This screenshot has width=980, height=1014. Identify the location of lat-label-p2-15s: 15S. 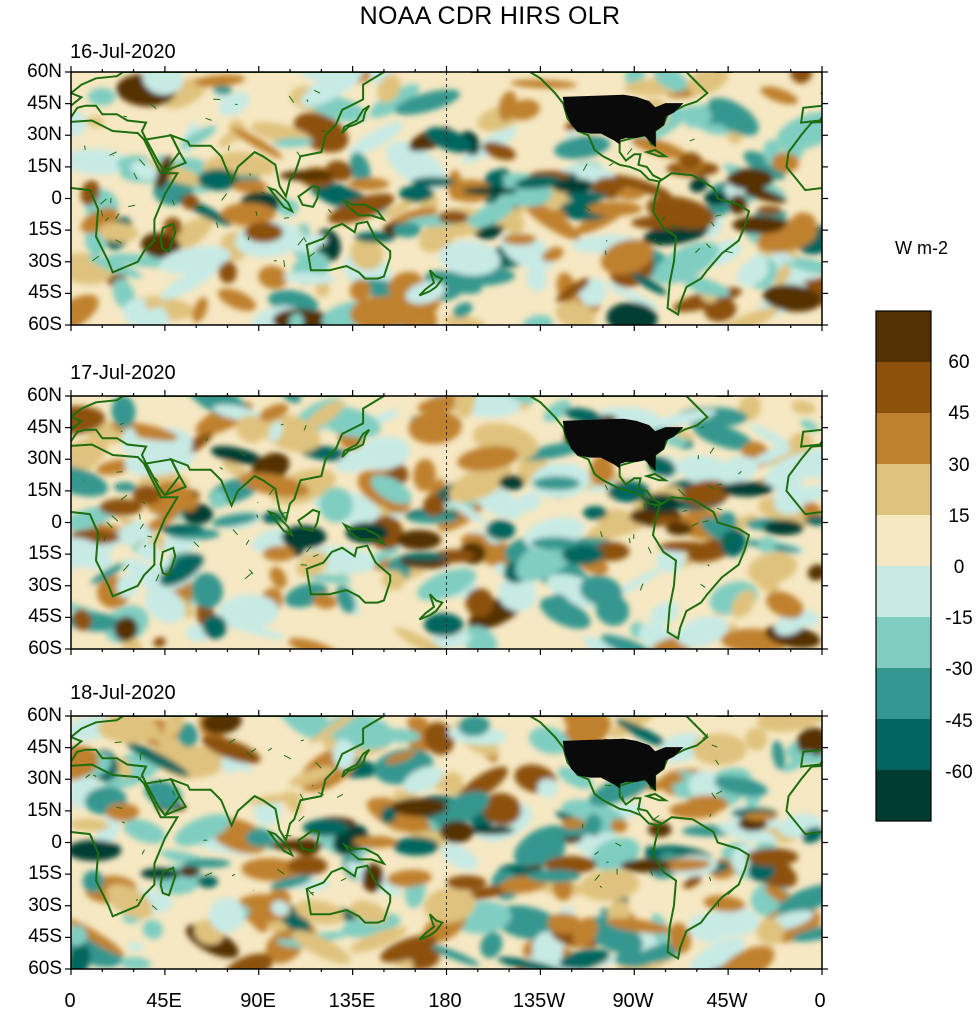
(45, 554).